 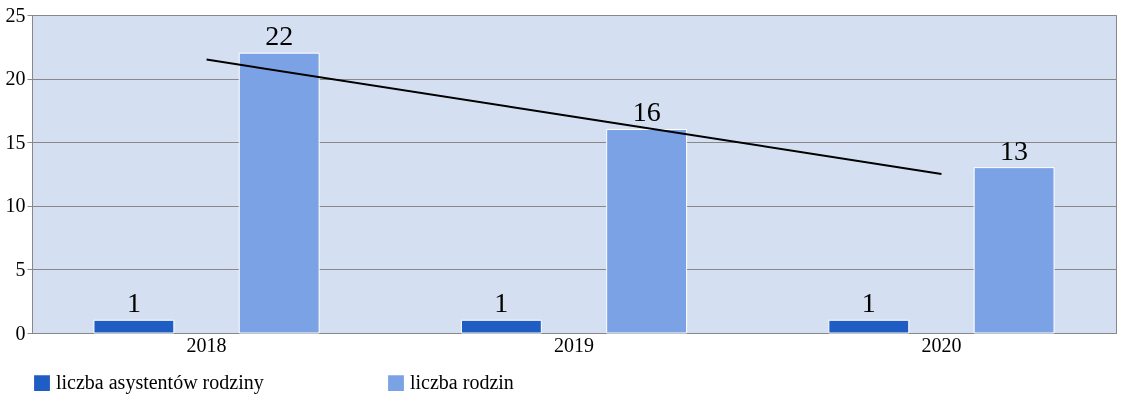 I want to click on x-tick-label: 2018, so click(x=206, y=344).